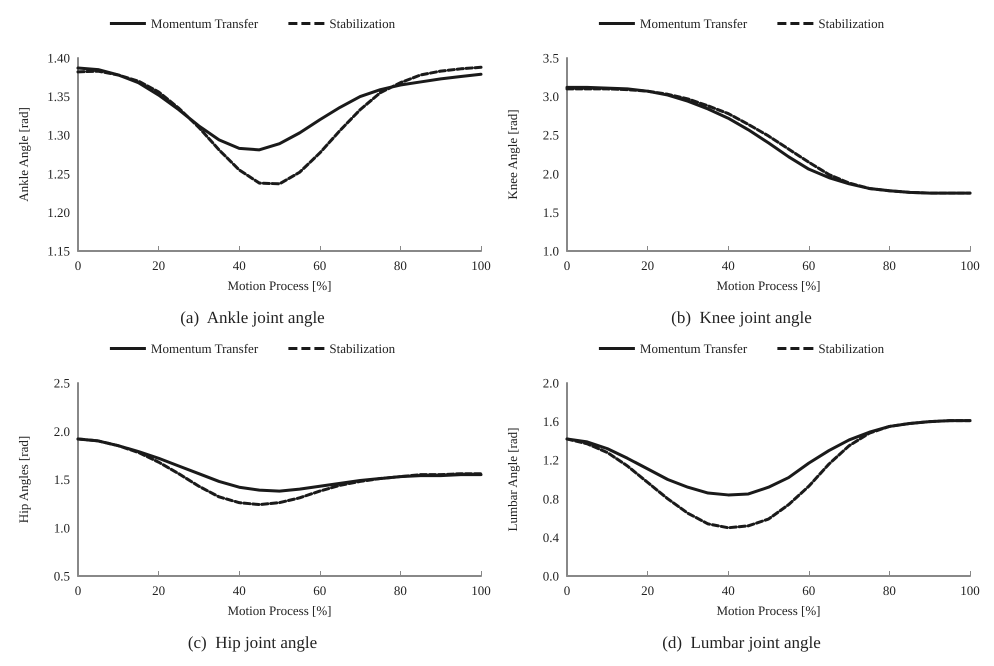 The image size is (994, 666). I want to click on y-tick-label: 0.4, so click(551, 537).